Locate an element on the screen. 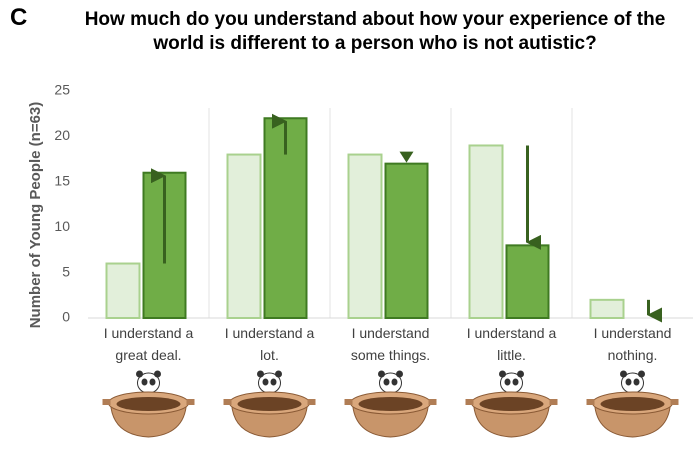 This screenshot has width=693, height=449. y-tick-label: 5 is located at coordinates (66, 271).